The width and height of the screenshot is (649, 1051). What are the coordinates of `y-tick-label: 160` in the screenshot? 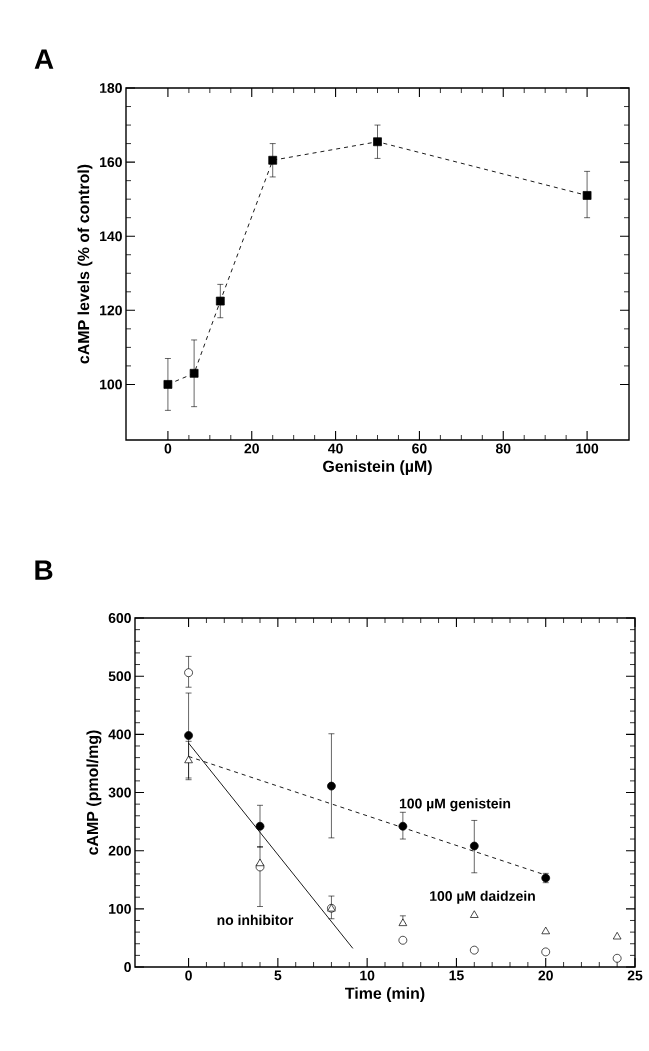 It's located at (111, 162).